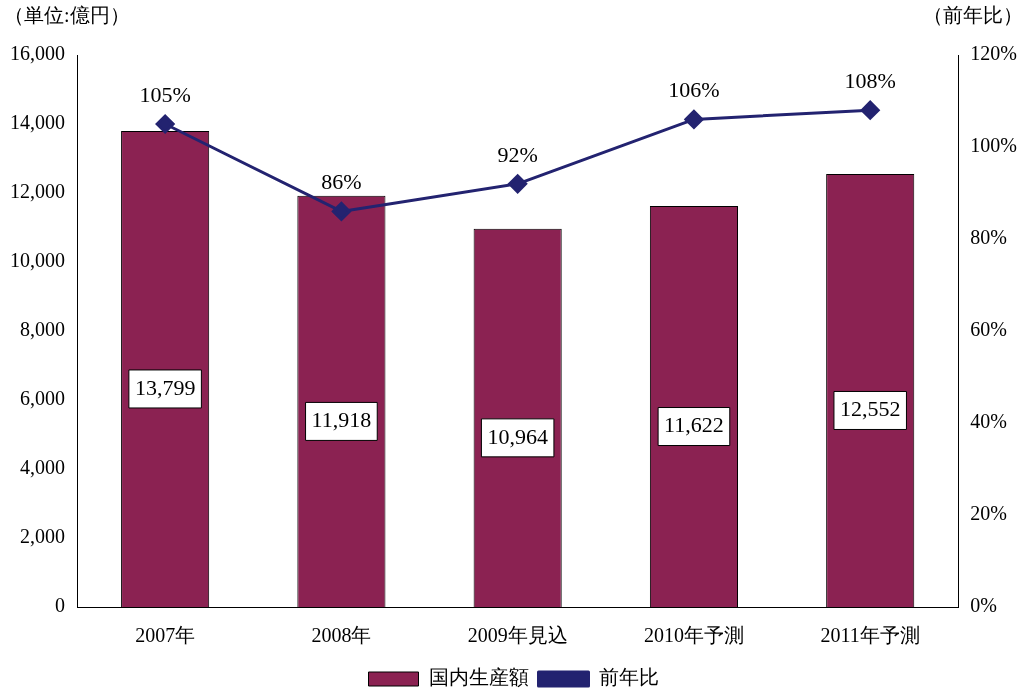 The height and width of the screenshot is (699, 1027). I want to click on data-label: 13,799, so click(165, 387).